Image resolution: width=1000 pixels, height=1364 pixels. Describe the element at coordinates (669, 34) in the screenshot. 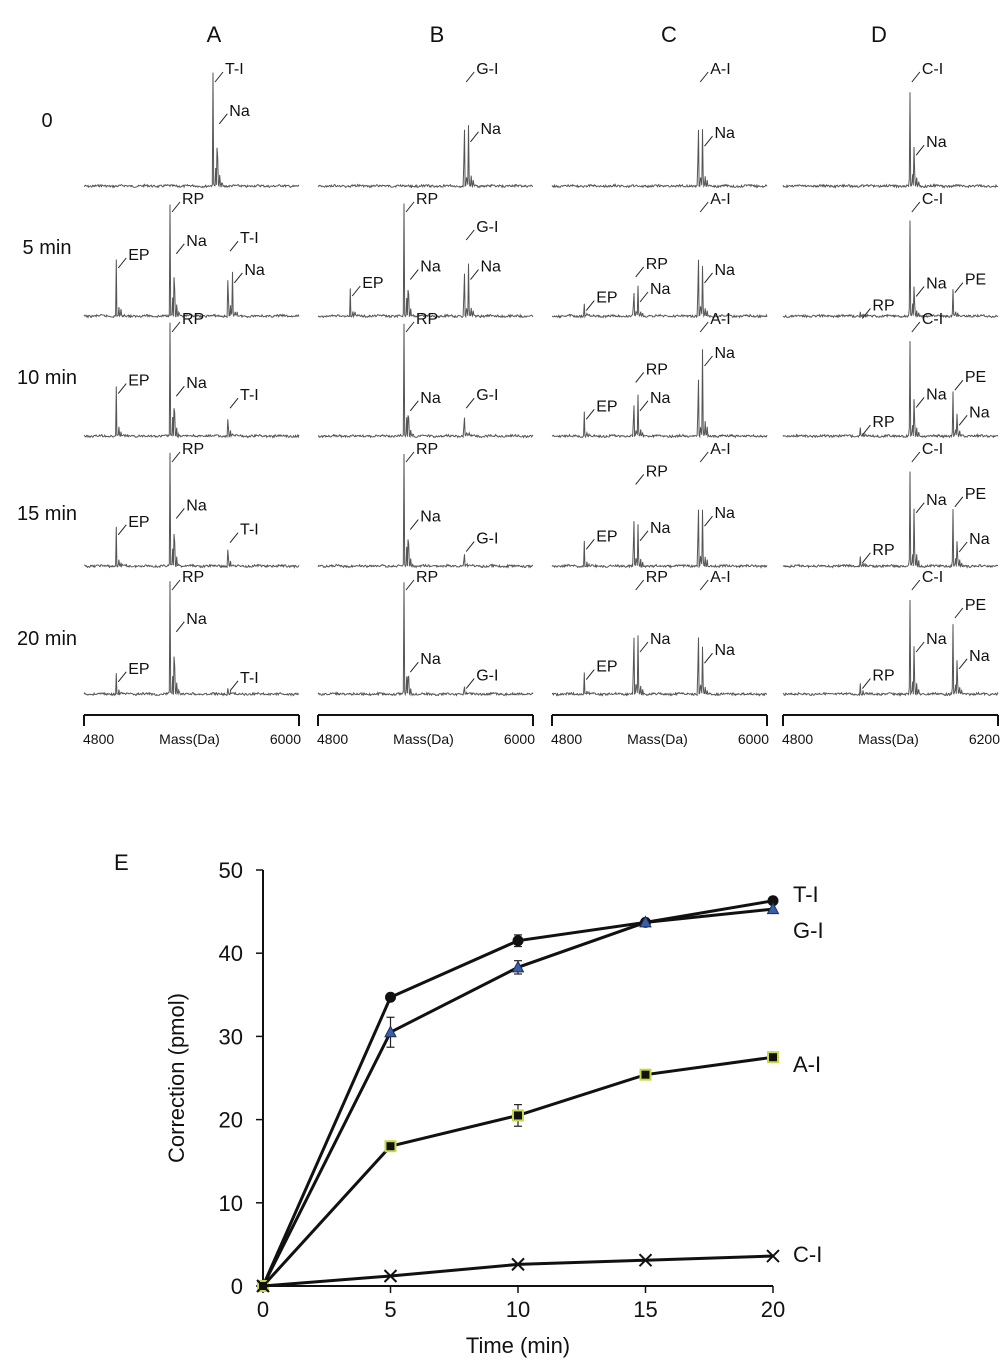

I see `column-title: C` at that location.